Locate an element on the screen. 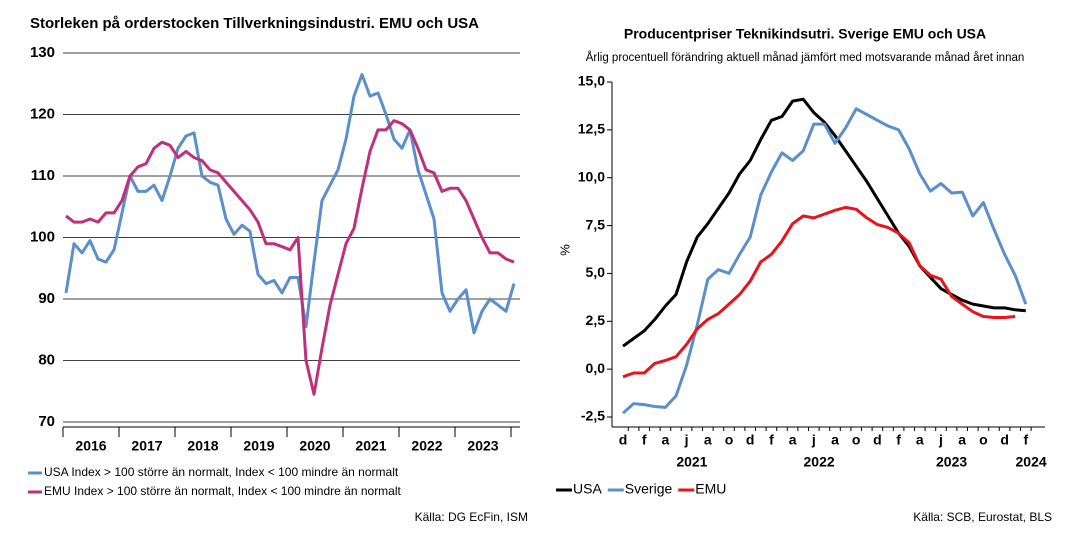 Image resolution: width=1085 pixels, height=552 pixels. data-line is located at coordinates (819, 292).